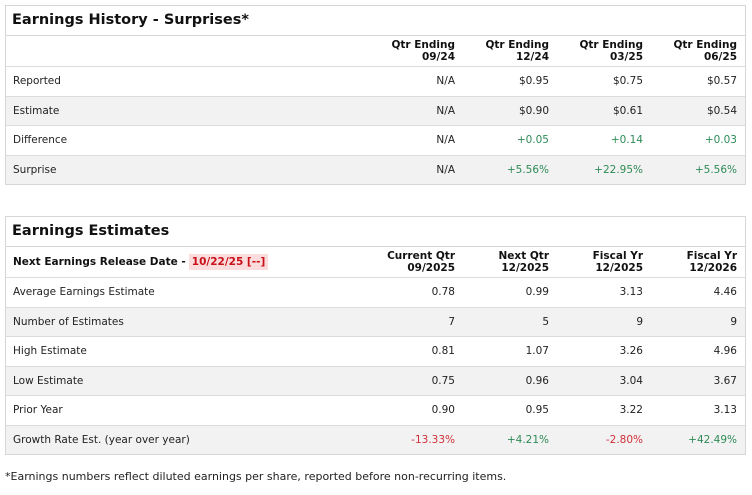 Image resolution: width=752 pixels, height=495 pixels. I want to click on table-row: Difference N/A +0.05 +0.14 +0.03, so click(375, 140).